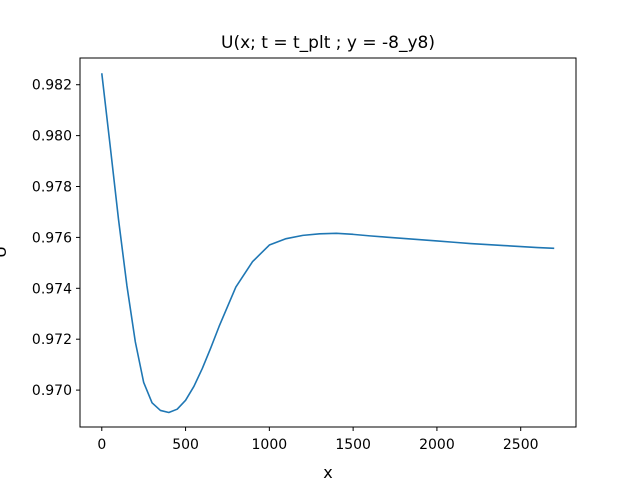 This screenshot has width=640, height=480. I want to click on y-tick-label: 0.970, so click(52, 391).